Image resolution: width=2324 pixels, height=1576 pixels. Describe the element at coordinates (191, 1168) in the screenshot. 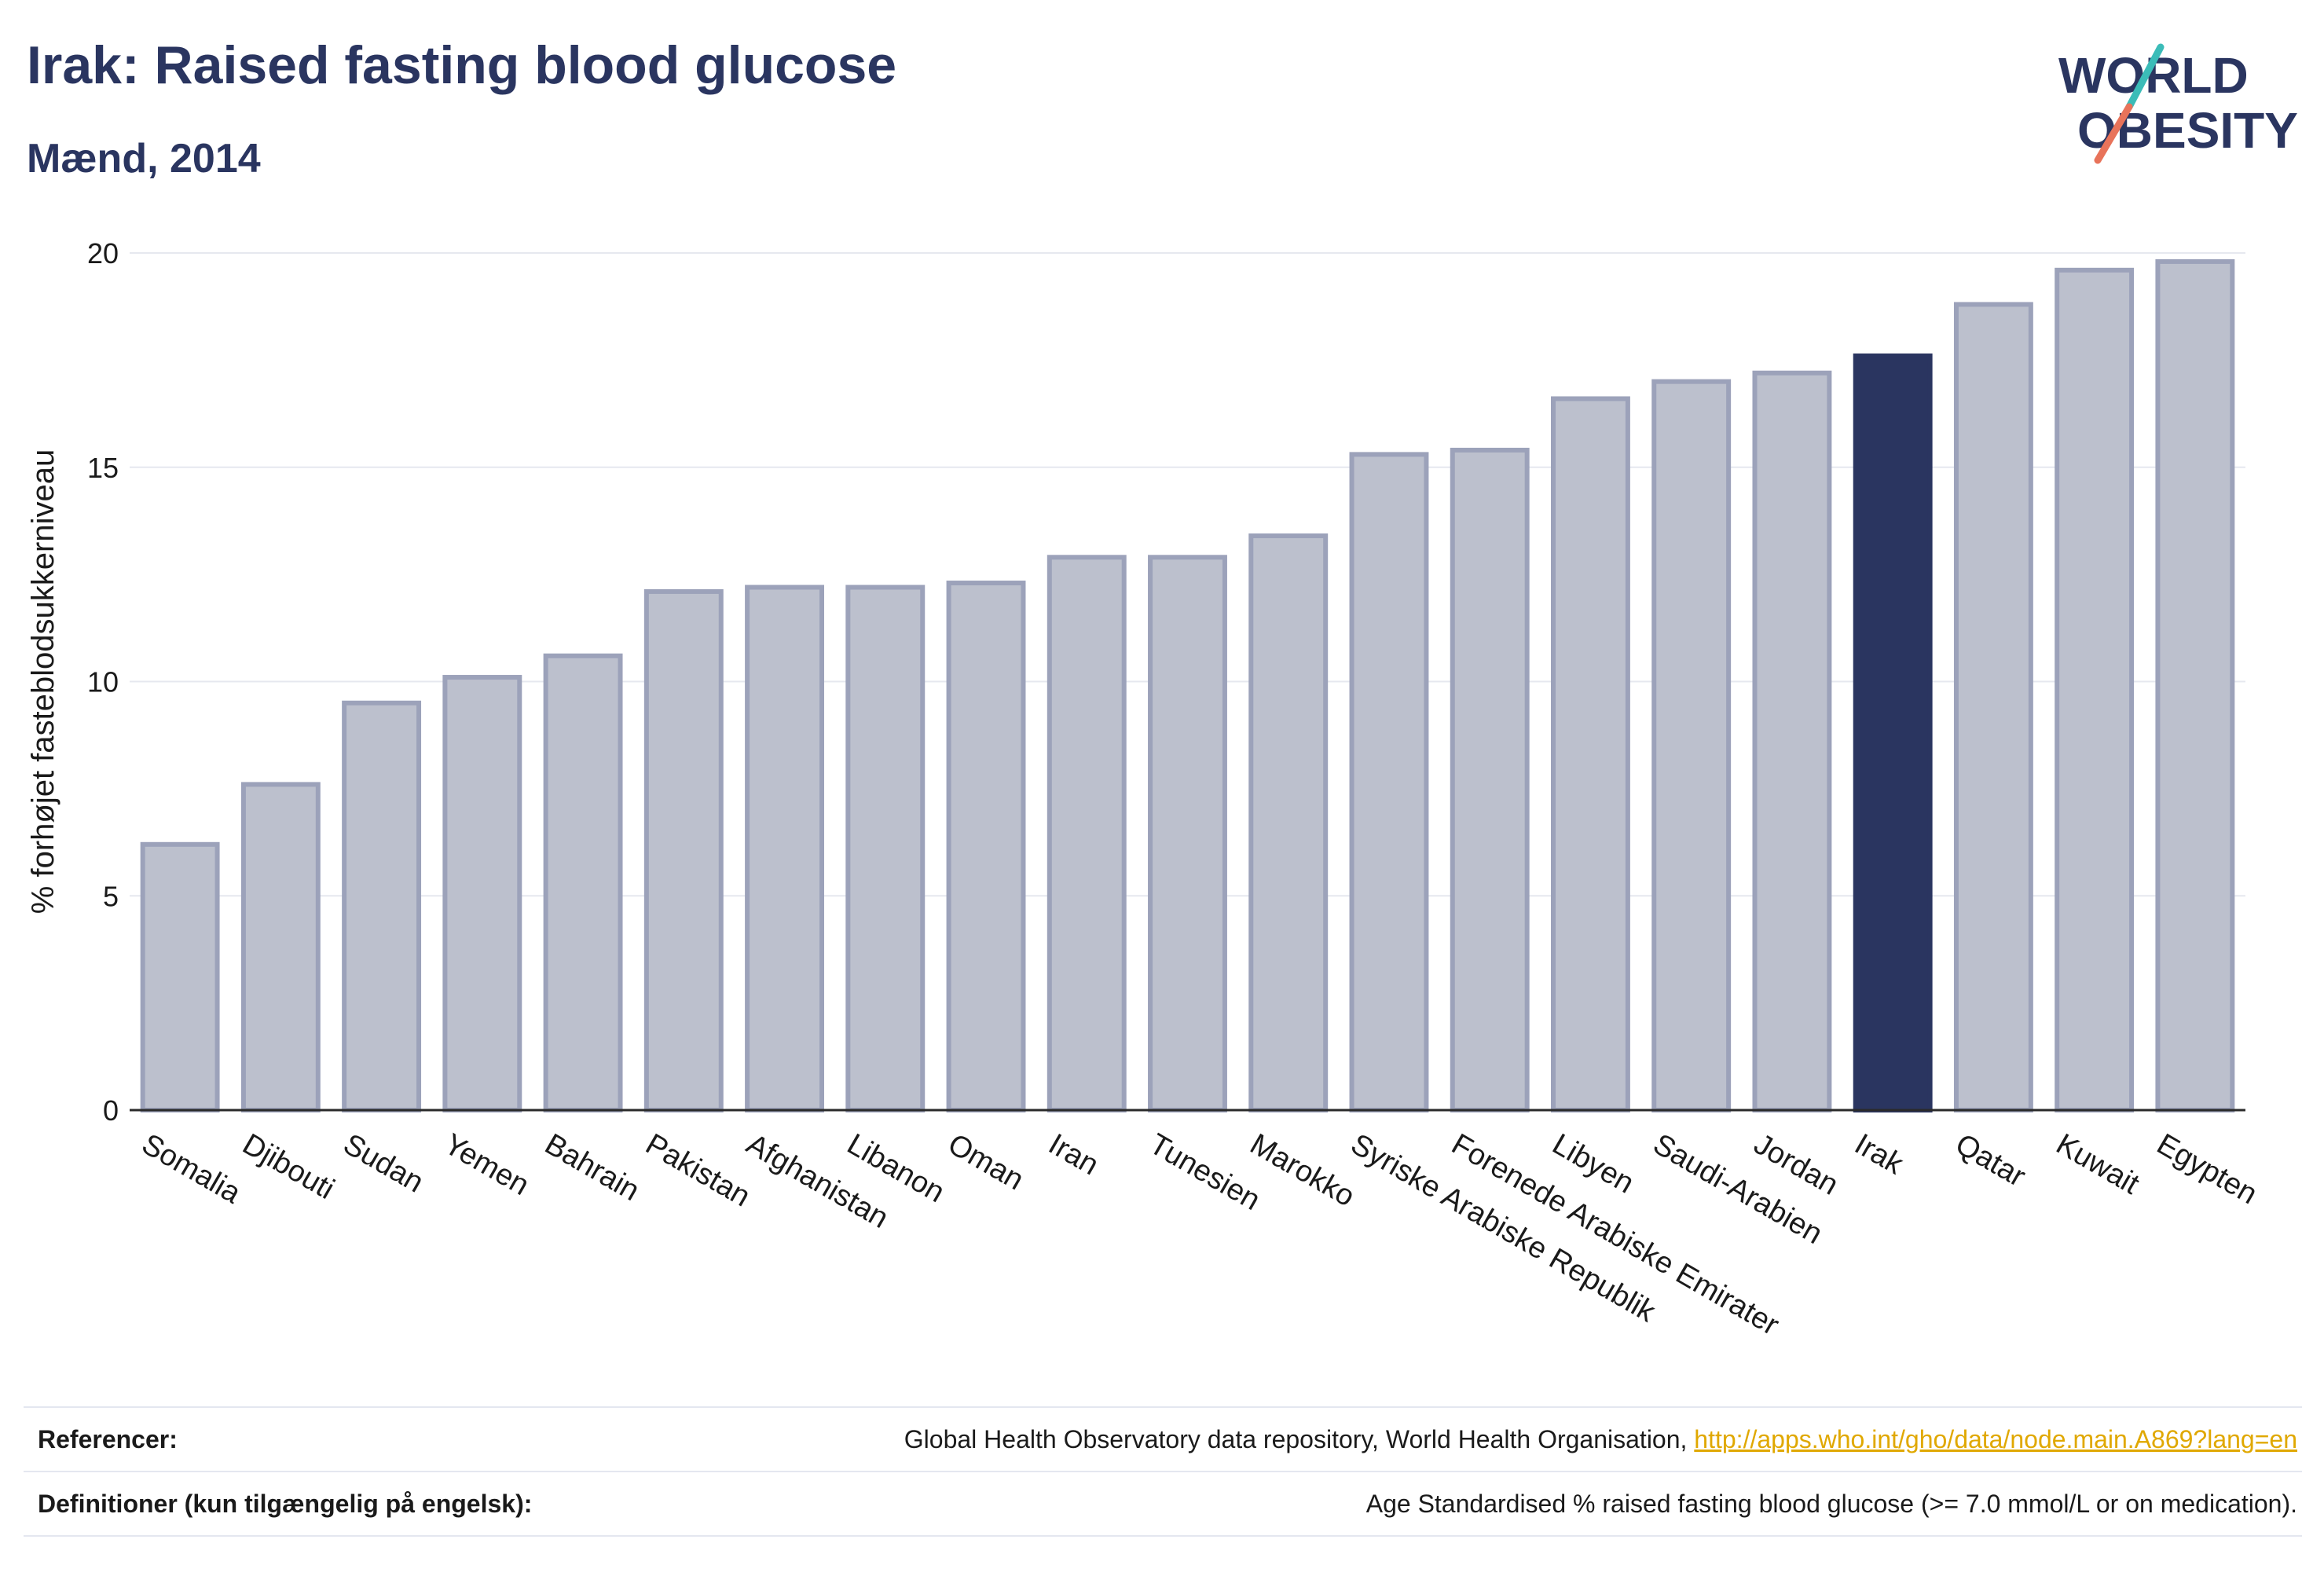

I see `x-tick-label: Somalia` at that location.